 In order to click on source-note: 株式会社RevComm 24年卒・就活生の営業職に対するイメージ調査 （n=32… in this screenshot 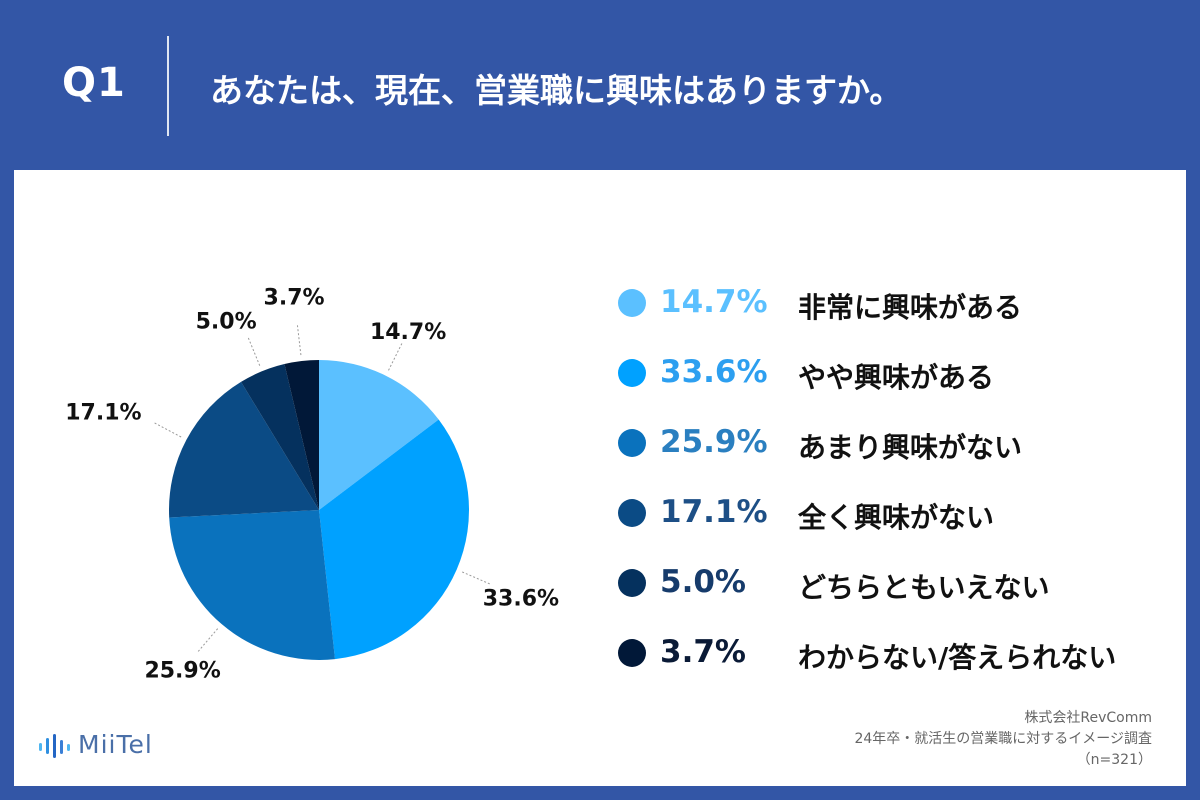, I will do `click(1003, 739)`.